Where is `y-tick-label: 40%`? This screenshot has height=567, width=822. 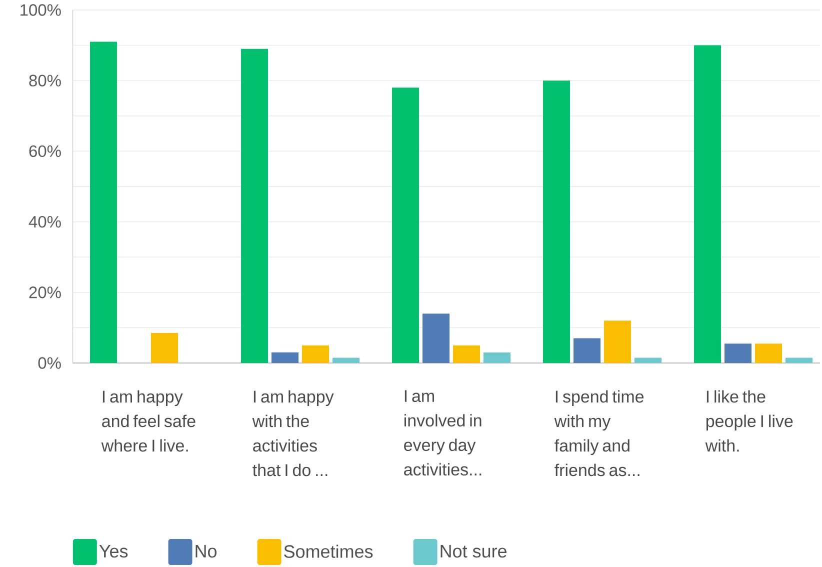 y-tick-label: 40% is located at coordinates (44, 222).